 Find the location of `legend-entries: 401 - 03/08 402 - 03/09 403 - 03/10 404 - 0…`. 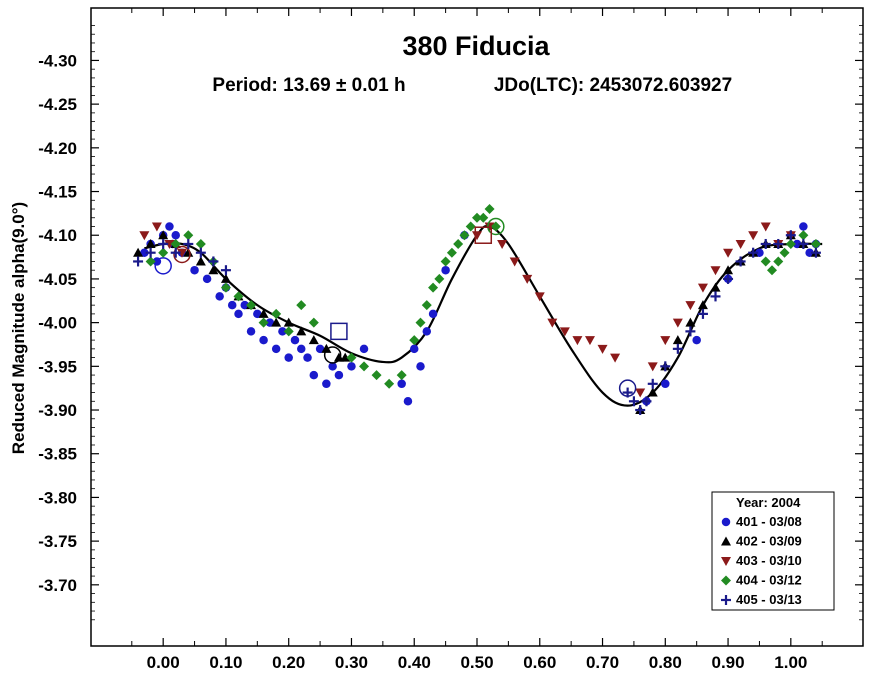

legend-entries: 401 - 03/08 402 - 03/09 403 - 03/10 404 - 0… is located at coordinates (761, 560).